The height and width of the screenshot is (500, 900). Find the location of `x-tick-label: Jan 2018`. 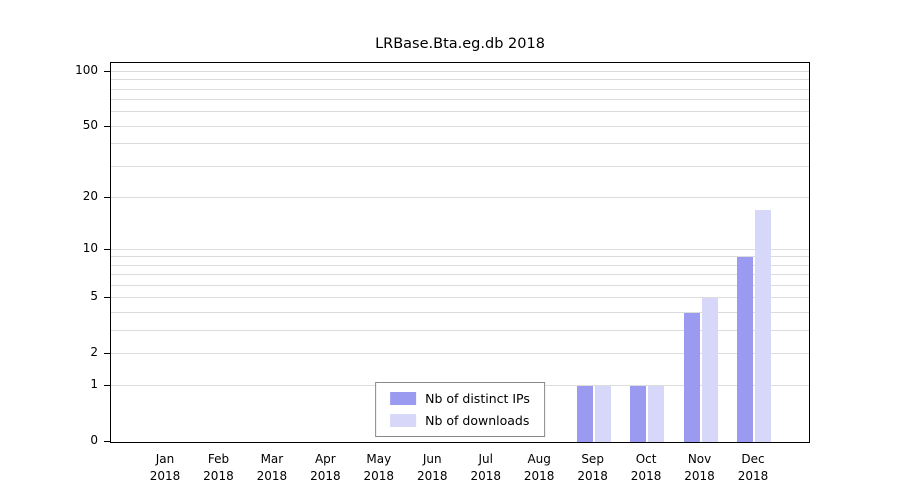

x-tick-label: Jan 2018 is located at coordinates (165, 468).